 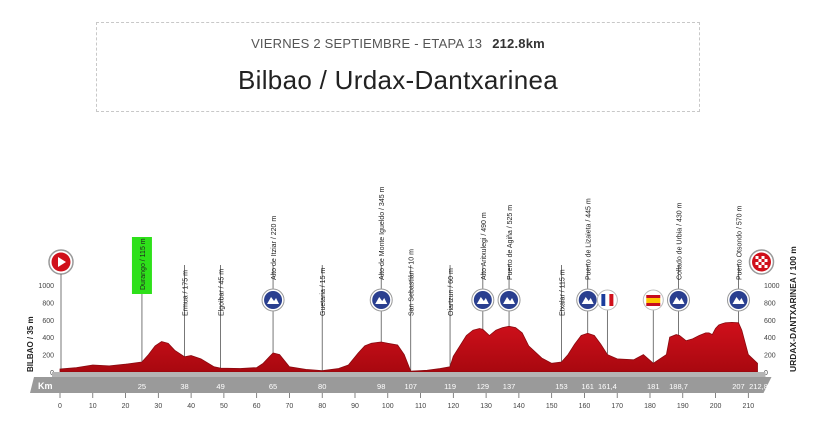 What do you see at coordinates (653, 296) in the screenshot?
I see `flag-red-top` at bounding box center [653, 296].